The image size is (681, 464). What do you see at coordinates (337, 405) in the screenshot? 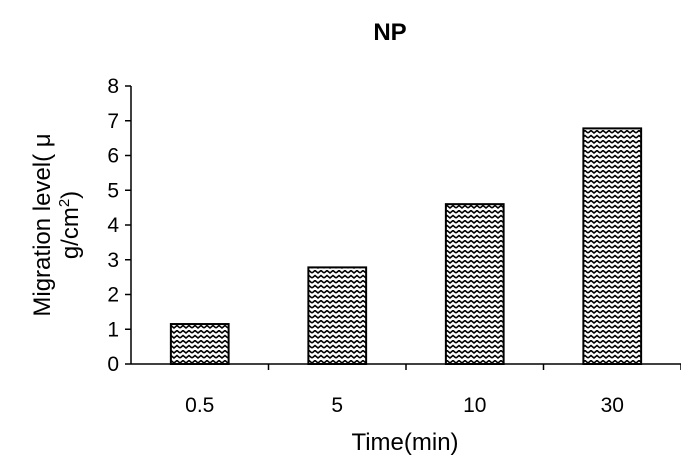
I see `x-tick-label: 5` at bounding box center [337, 405].